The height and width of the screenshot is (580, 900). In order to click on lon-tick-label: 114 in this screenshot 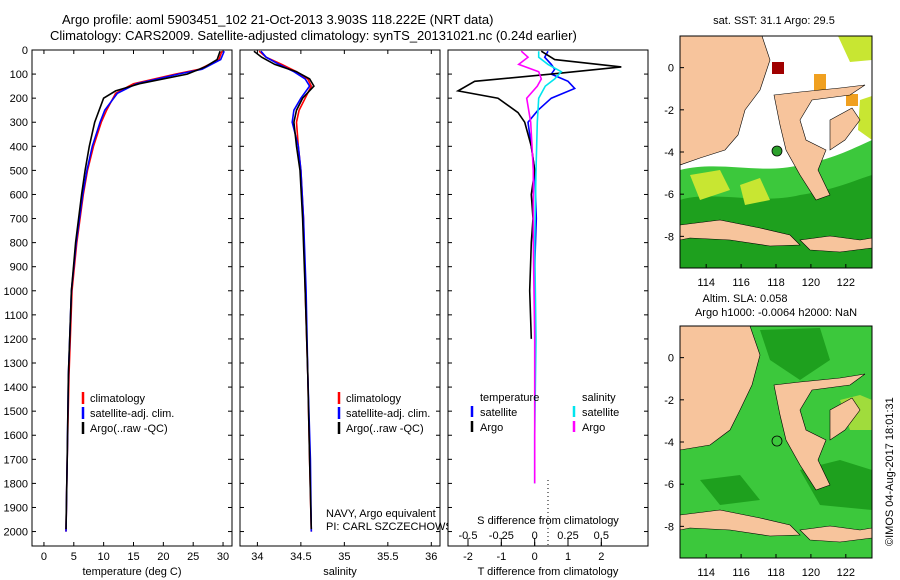, I will do `click(706, 573)`.